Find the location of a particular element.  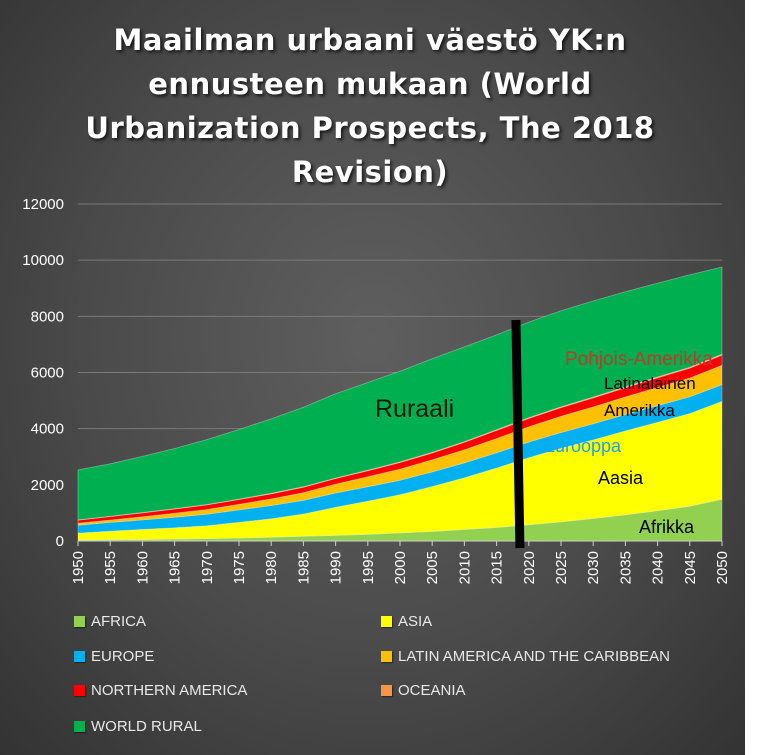

y-tick-label: 12000 is located at coordinates (43, 204).